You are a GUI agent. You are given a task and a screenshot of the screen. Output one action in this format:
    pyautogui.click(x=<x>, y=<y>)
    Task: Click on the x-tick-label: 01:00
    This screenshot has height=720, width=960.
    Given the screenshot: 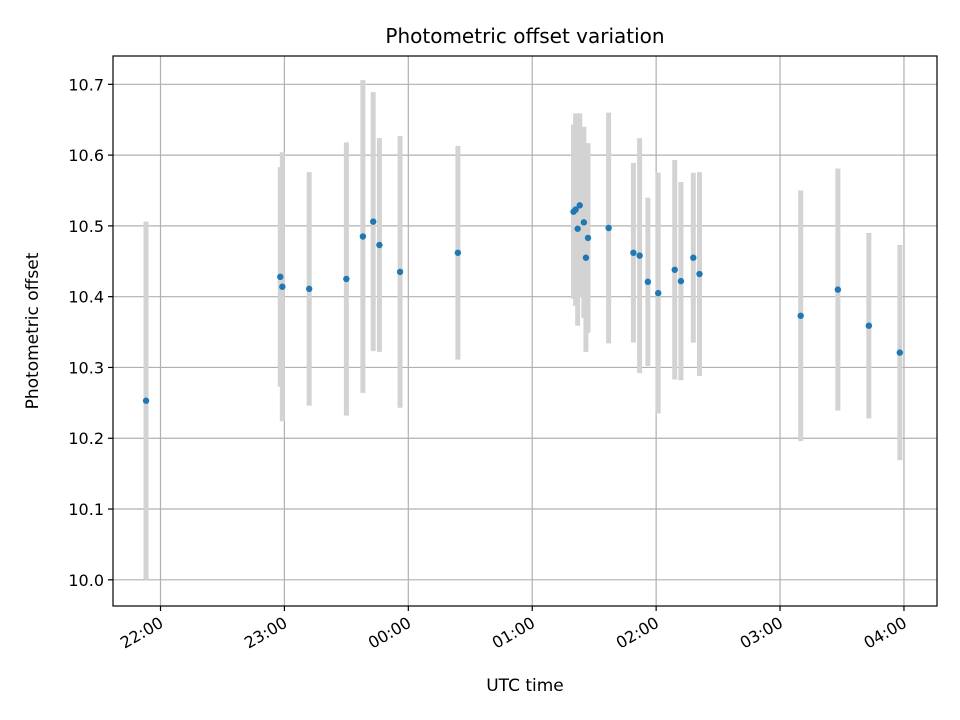 What is the action you would take?
    pyautogui.click(x=513, y=633)
    